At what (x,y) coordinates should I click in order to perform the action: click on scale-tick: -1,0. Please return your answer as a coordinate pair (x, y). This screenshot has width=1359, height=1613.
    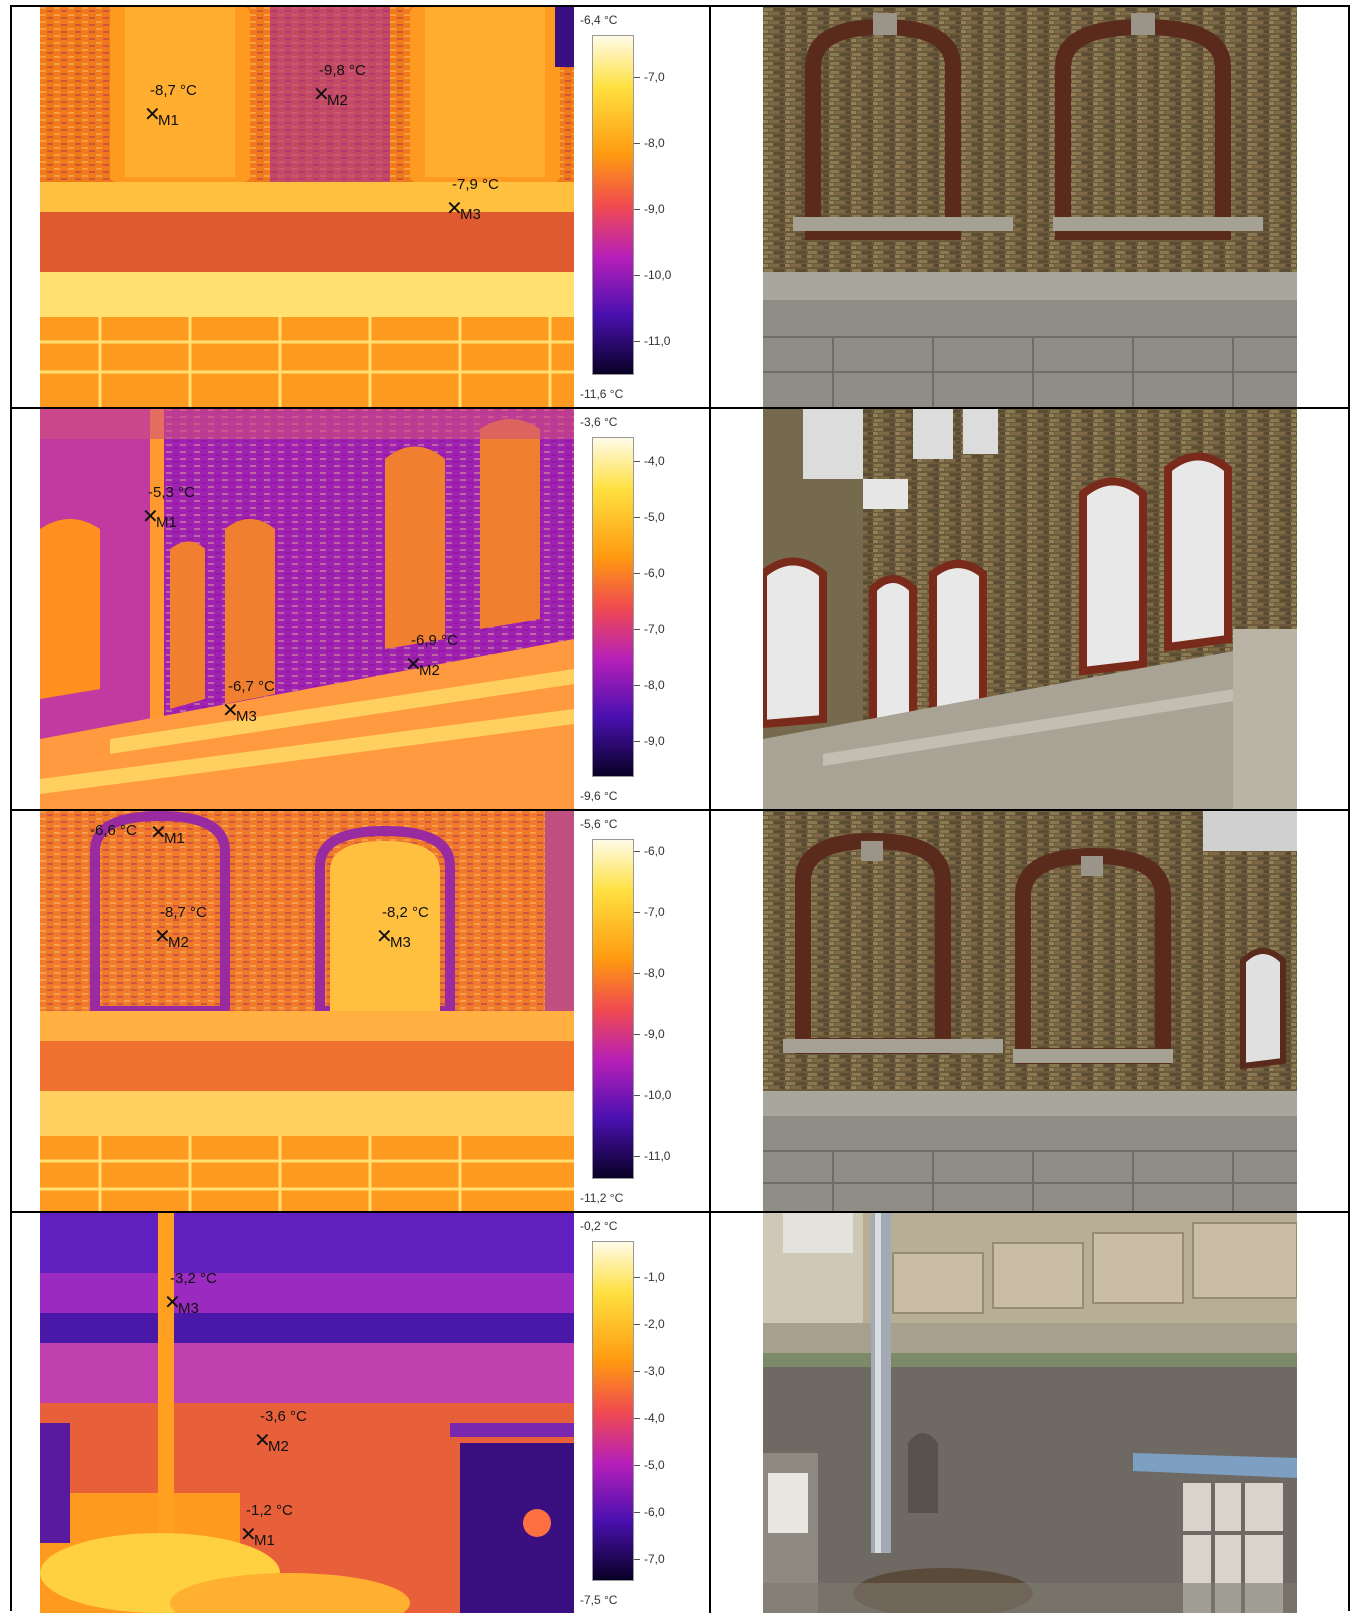
    Looking at the image, I should click on (649, 1277).